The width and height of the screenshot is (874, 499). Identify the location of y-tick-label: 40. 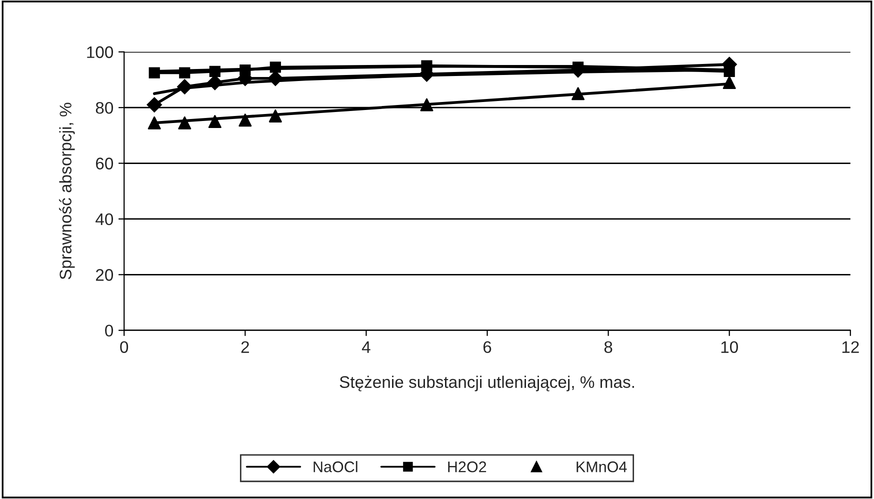
(105, 219).